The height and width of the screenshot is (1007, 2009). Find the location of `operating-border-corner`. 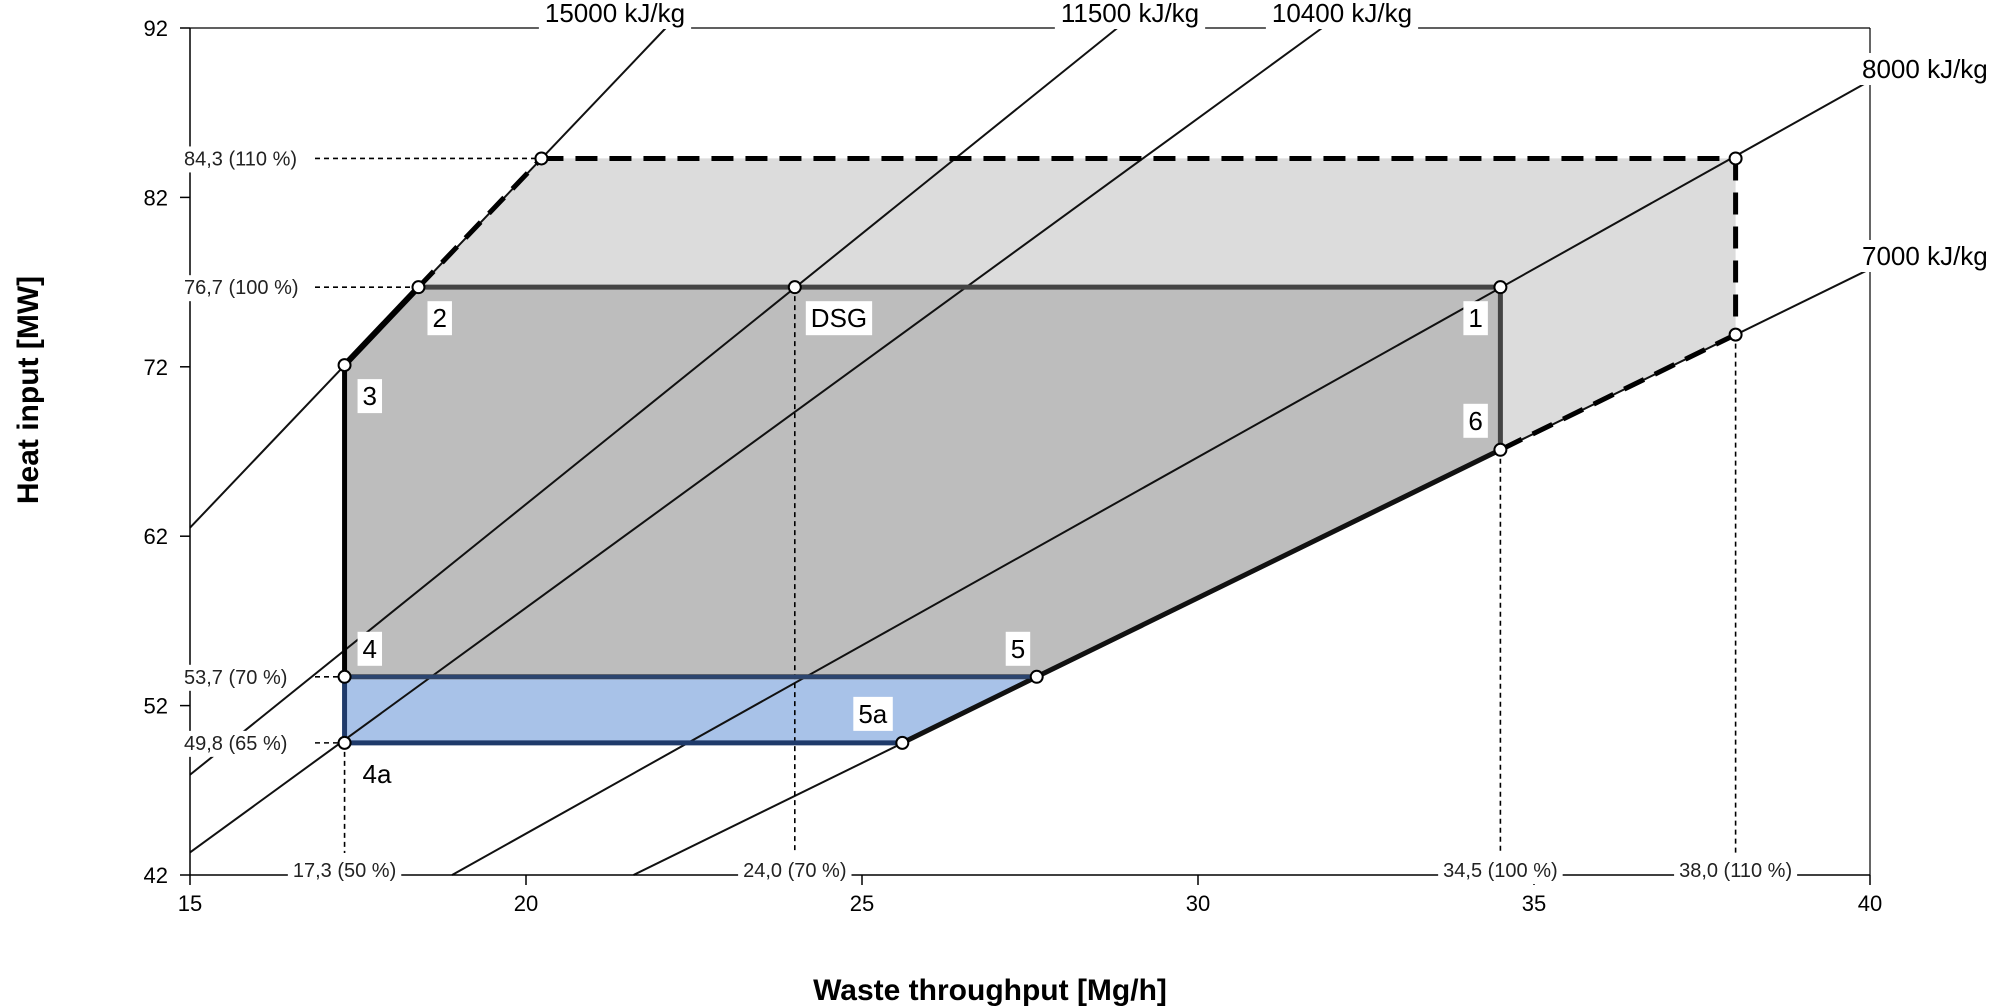

operating-border-corner is located at coordinates (381, 326).